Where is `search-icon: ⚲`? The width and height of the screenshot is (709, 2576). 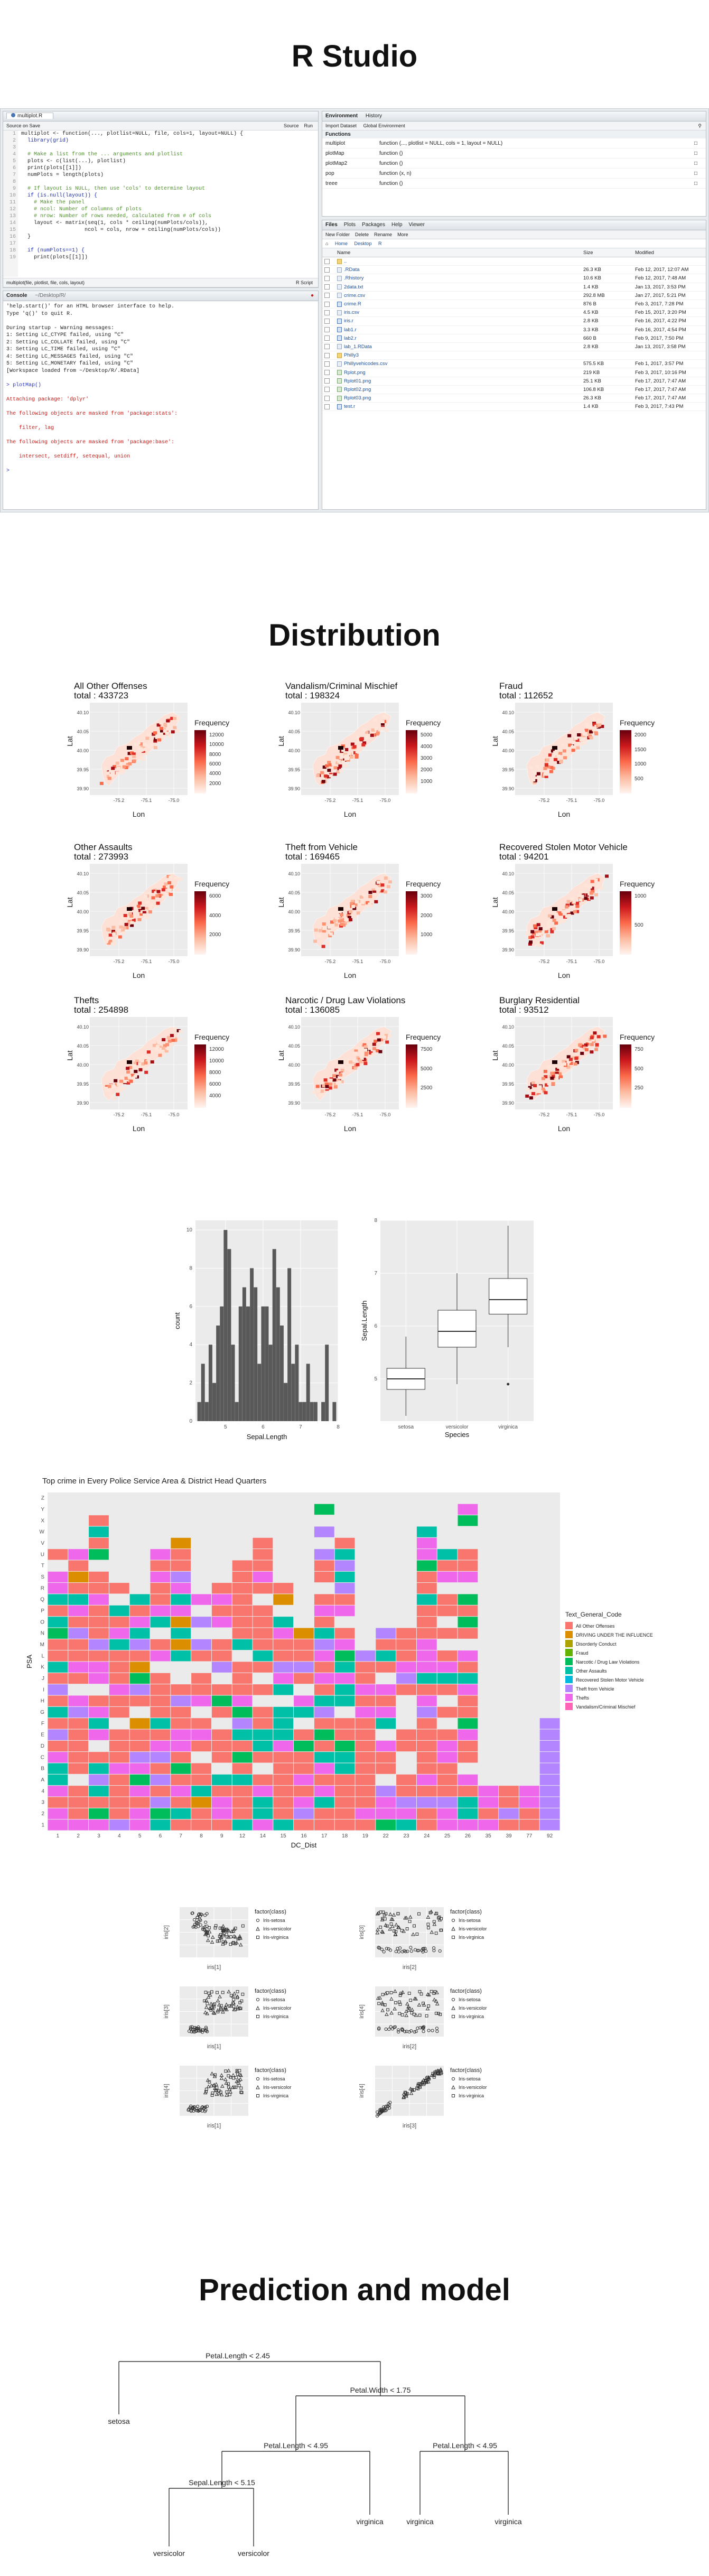 search-icon: ⚲ is located at coordinates (700, 125).